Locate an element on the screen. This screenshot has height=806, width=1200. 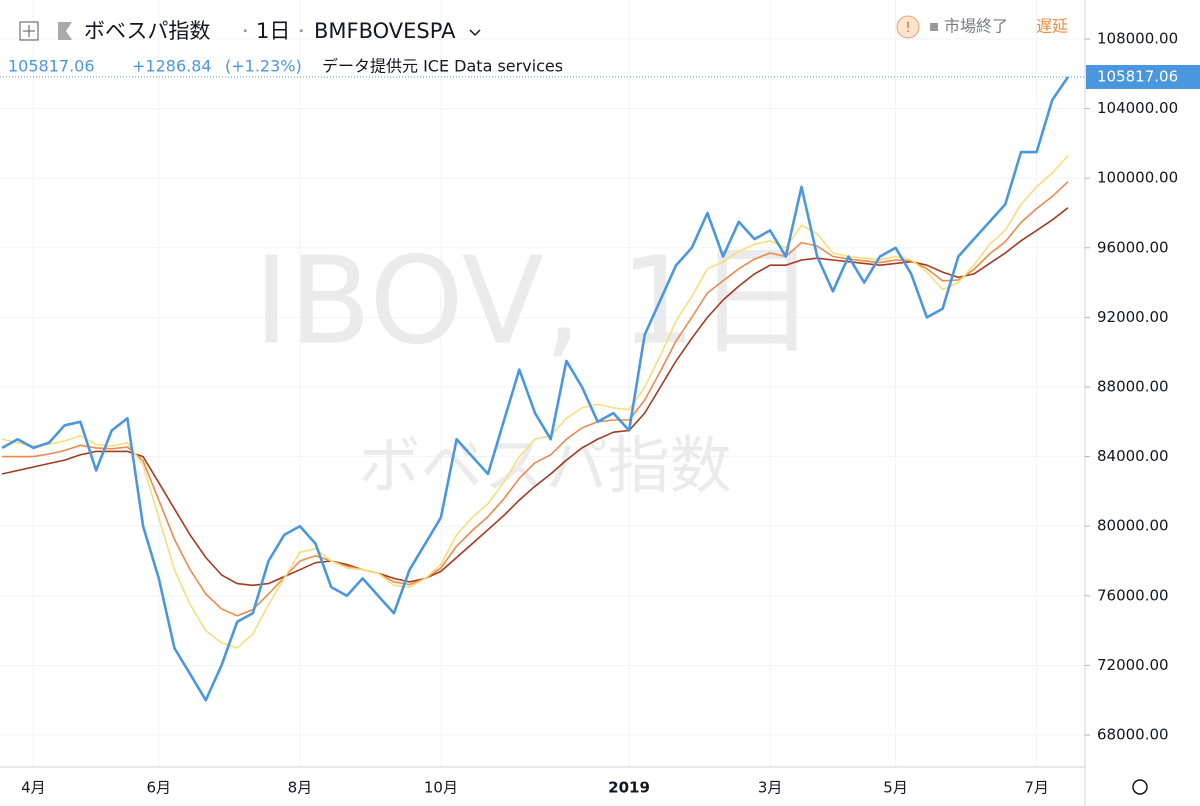
y-tick-label: 76000.00 is located at coordinates (1133, 595).